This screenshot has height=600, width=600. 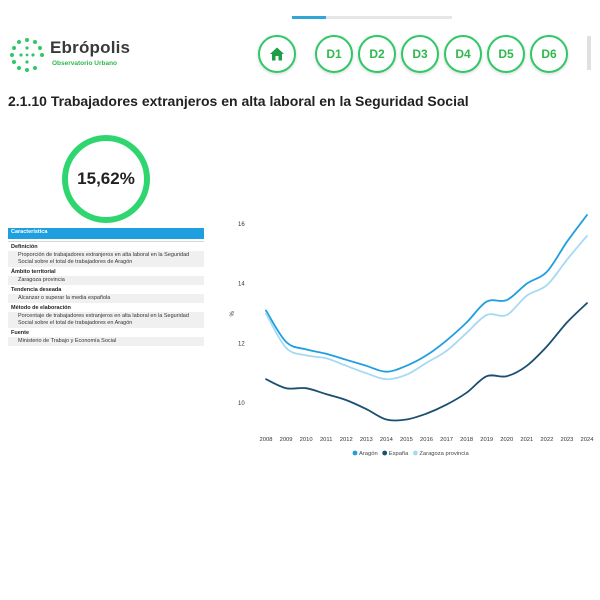 What do you see at coordinates (85, 63) in the screenshot?
I see `logo-subtitle: Observatorio Urbano` at bounding box center [85, 63].